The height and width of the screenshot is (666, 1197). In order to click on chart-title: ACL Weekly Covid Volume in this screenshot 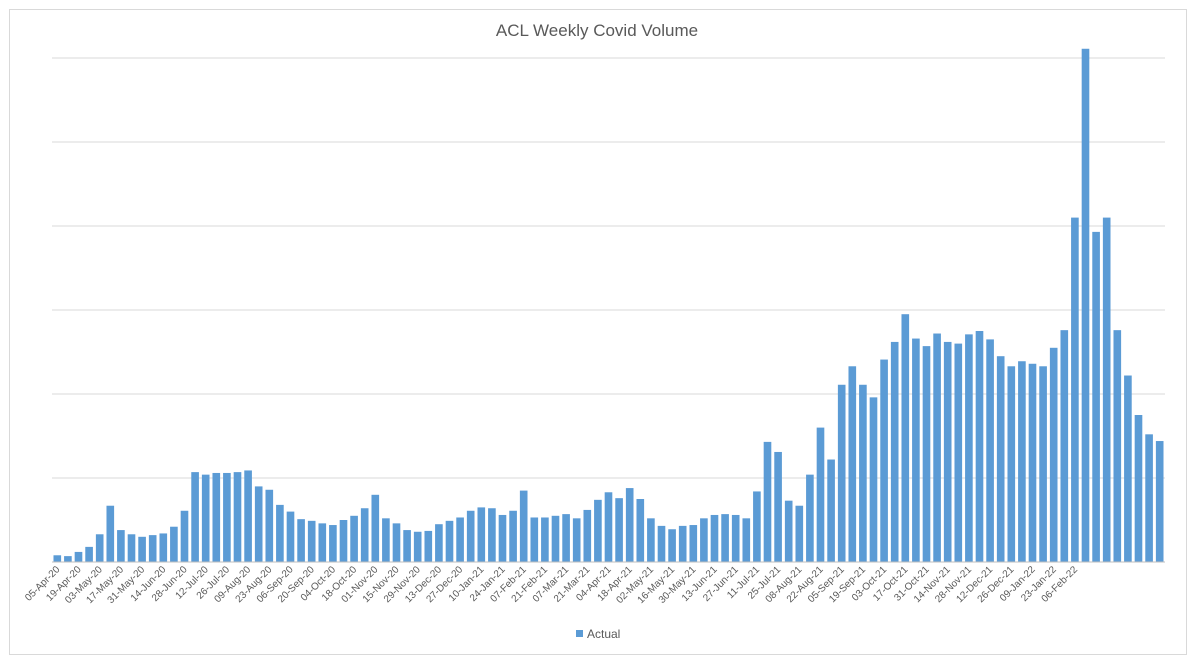, I will do `click(597, 30)`.